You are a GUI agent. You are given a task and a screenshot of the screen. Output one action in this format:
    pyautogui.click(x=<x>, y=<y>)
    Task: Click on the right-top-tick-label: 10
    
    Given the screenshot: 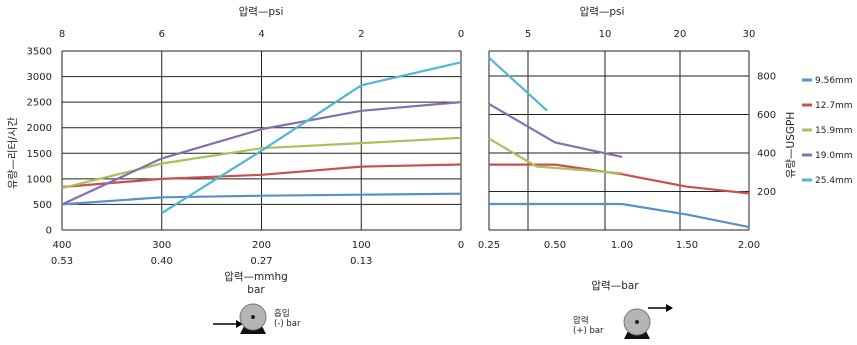 What is the action you would take?
    pyautogui.click(x=605, y=34)
    